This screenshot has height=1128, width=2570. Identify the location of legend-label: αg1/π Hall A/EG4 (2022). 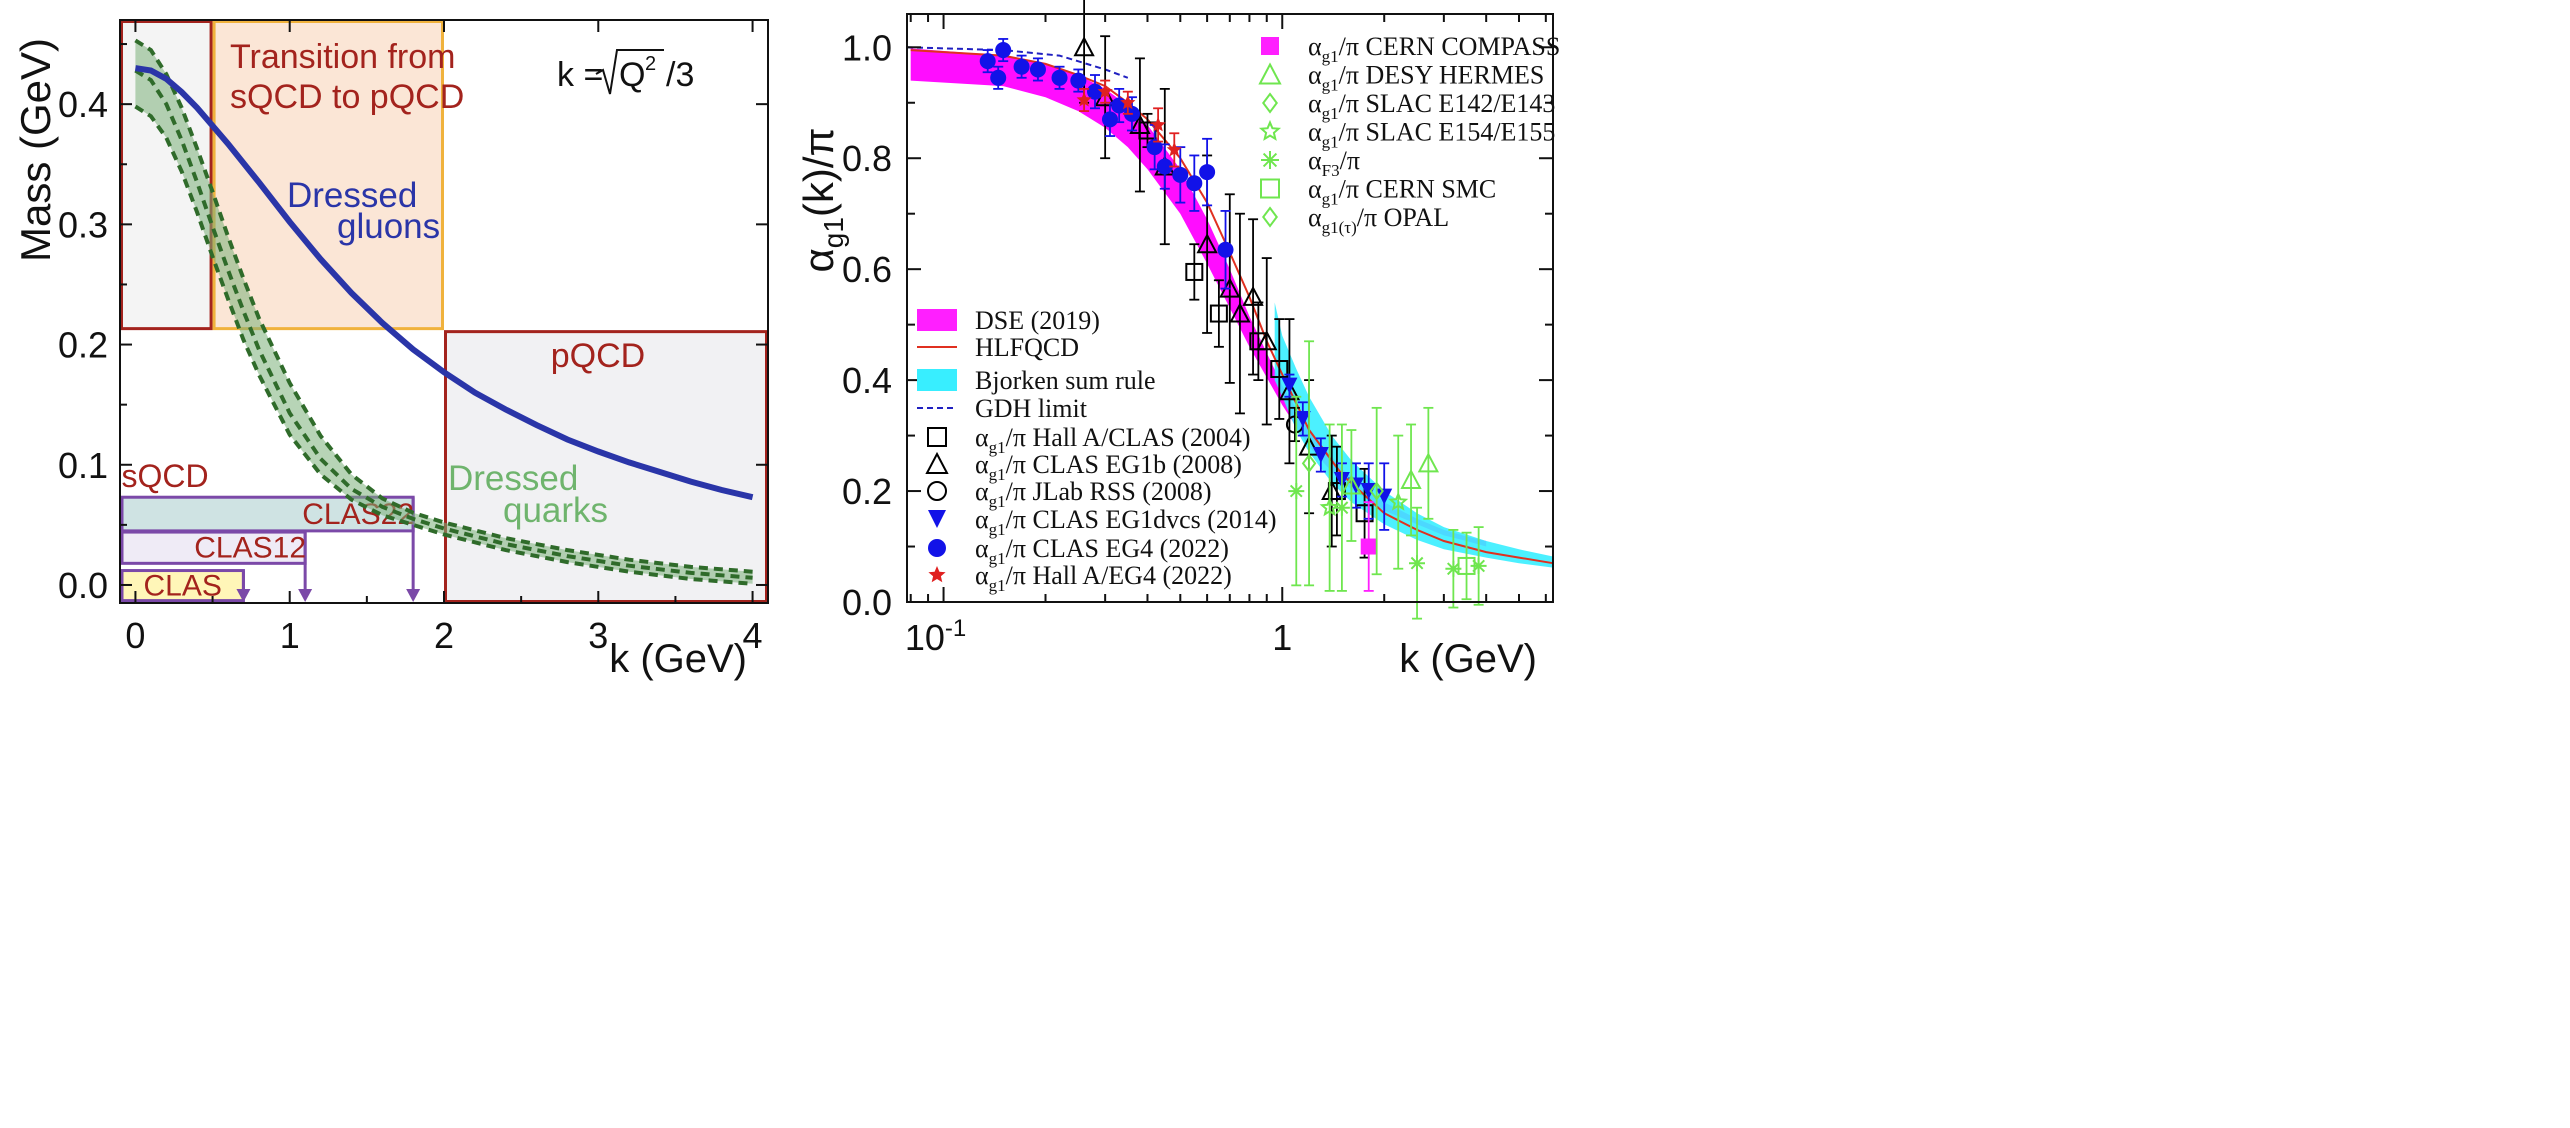
(1103, 578).